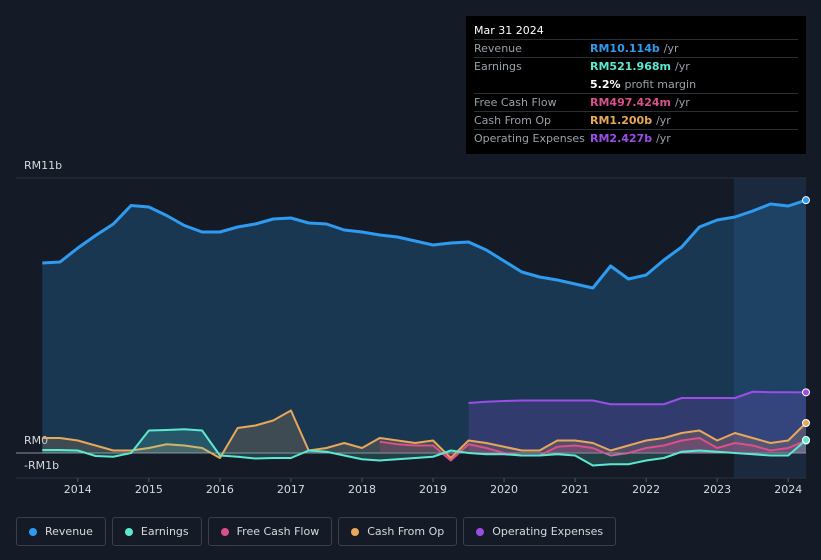 The height and width of the screenshot is (560, 821). I want to click on x-tick-label: 2021, so click(575, 489).